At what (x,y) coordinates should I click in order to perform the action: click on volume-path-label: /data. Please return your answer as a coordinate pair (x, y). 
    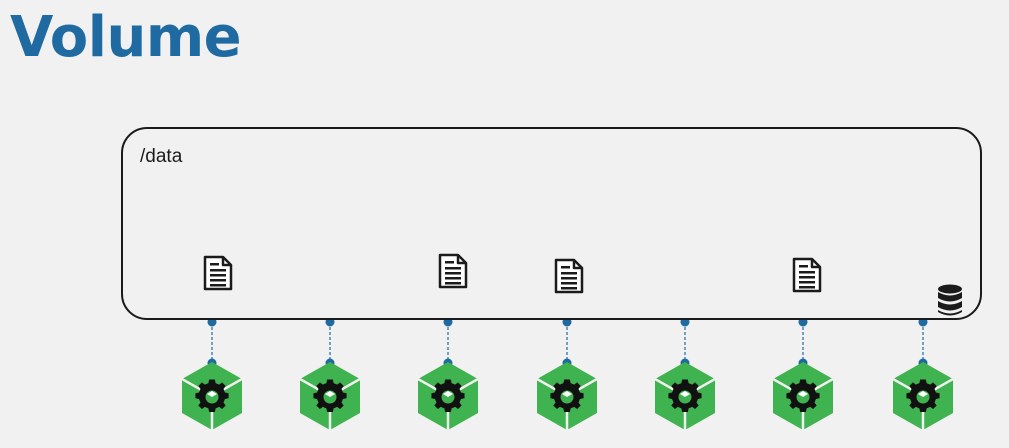
    Looking at the image, I should click on (161, 156).